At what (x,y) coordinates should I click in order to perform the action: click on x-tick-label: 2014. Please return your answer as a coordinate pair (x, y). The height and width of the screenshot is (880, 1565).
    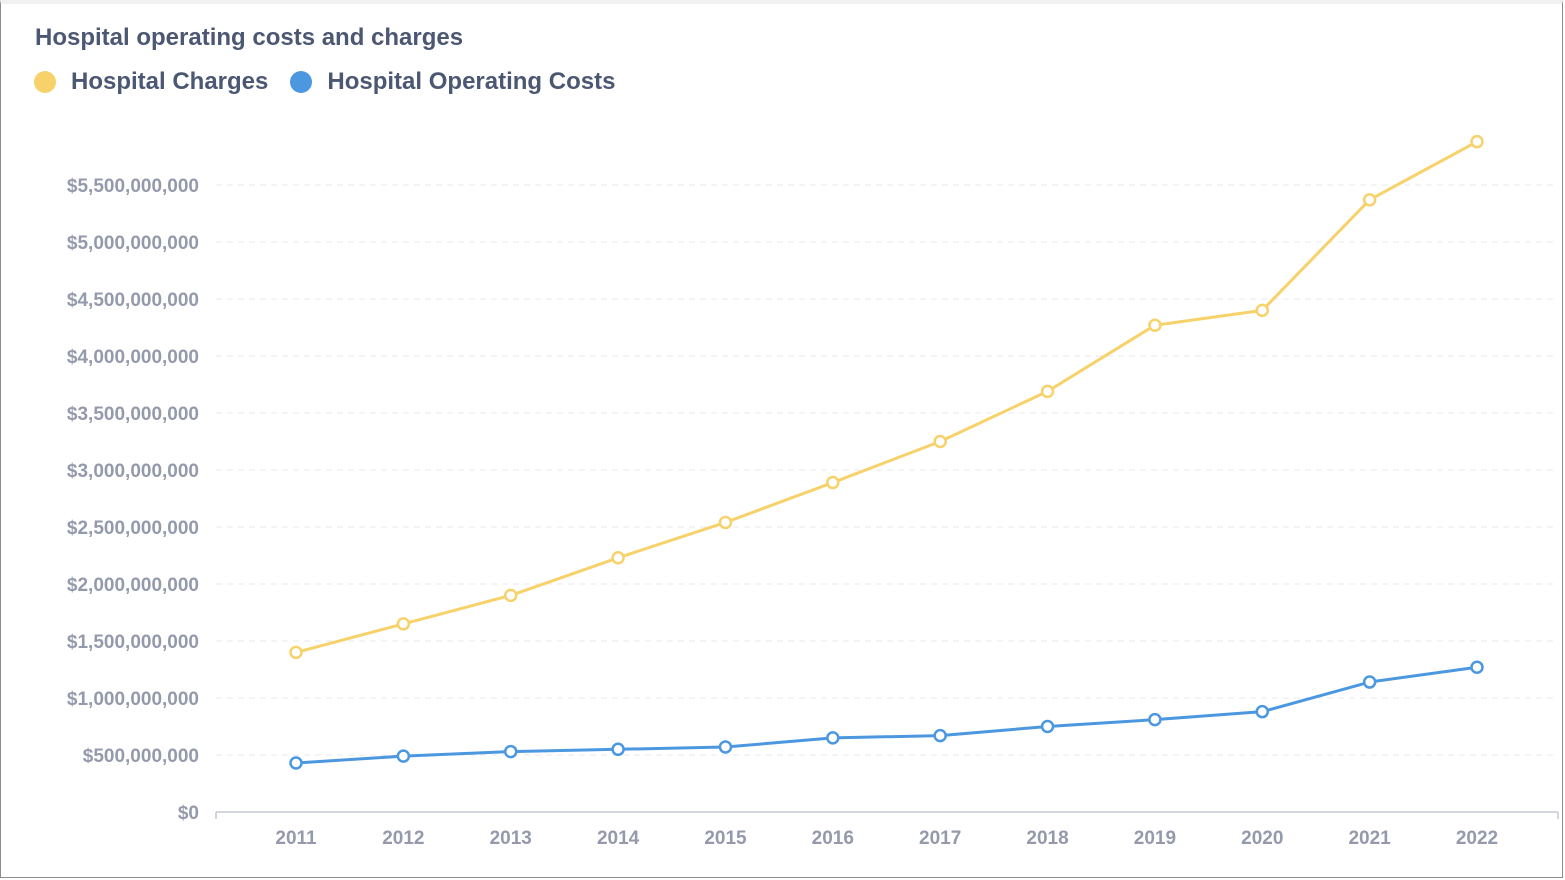
    Looking at the image, I should click on (618, 838).